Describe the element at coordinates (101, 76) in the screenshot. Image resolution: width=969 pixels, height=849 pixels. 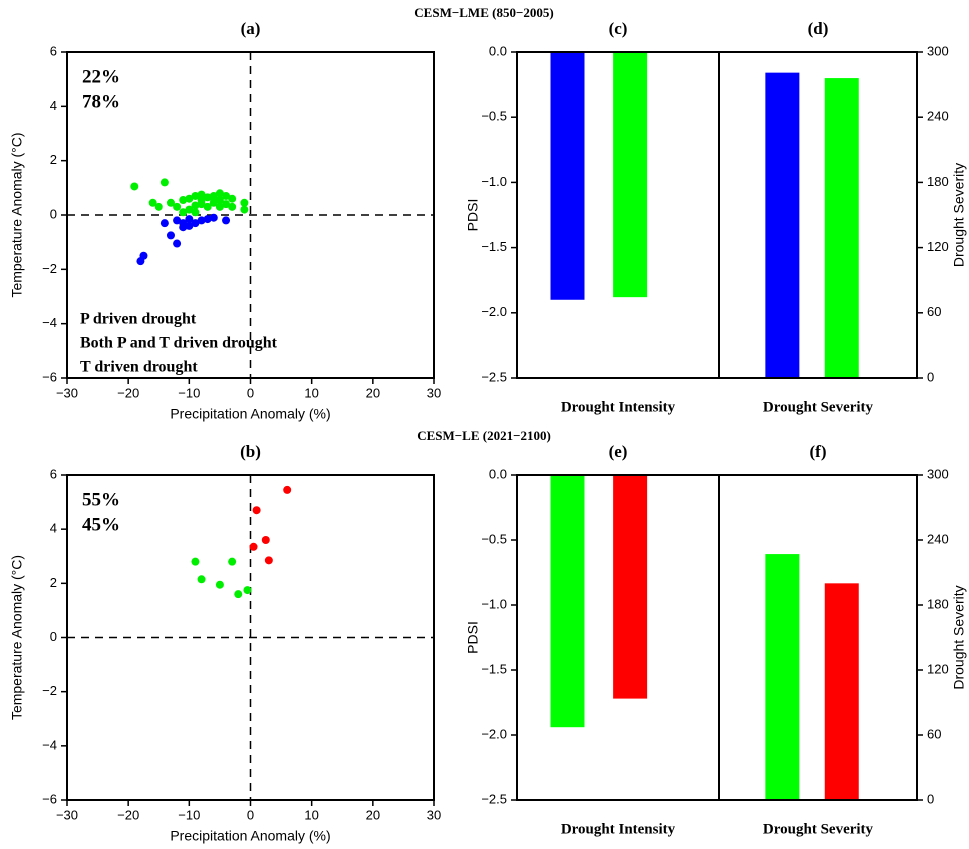
I see `share-label: 22%` at that location.